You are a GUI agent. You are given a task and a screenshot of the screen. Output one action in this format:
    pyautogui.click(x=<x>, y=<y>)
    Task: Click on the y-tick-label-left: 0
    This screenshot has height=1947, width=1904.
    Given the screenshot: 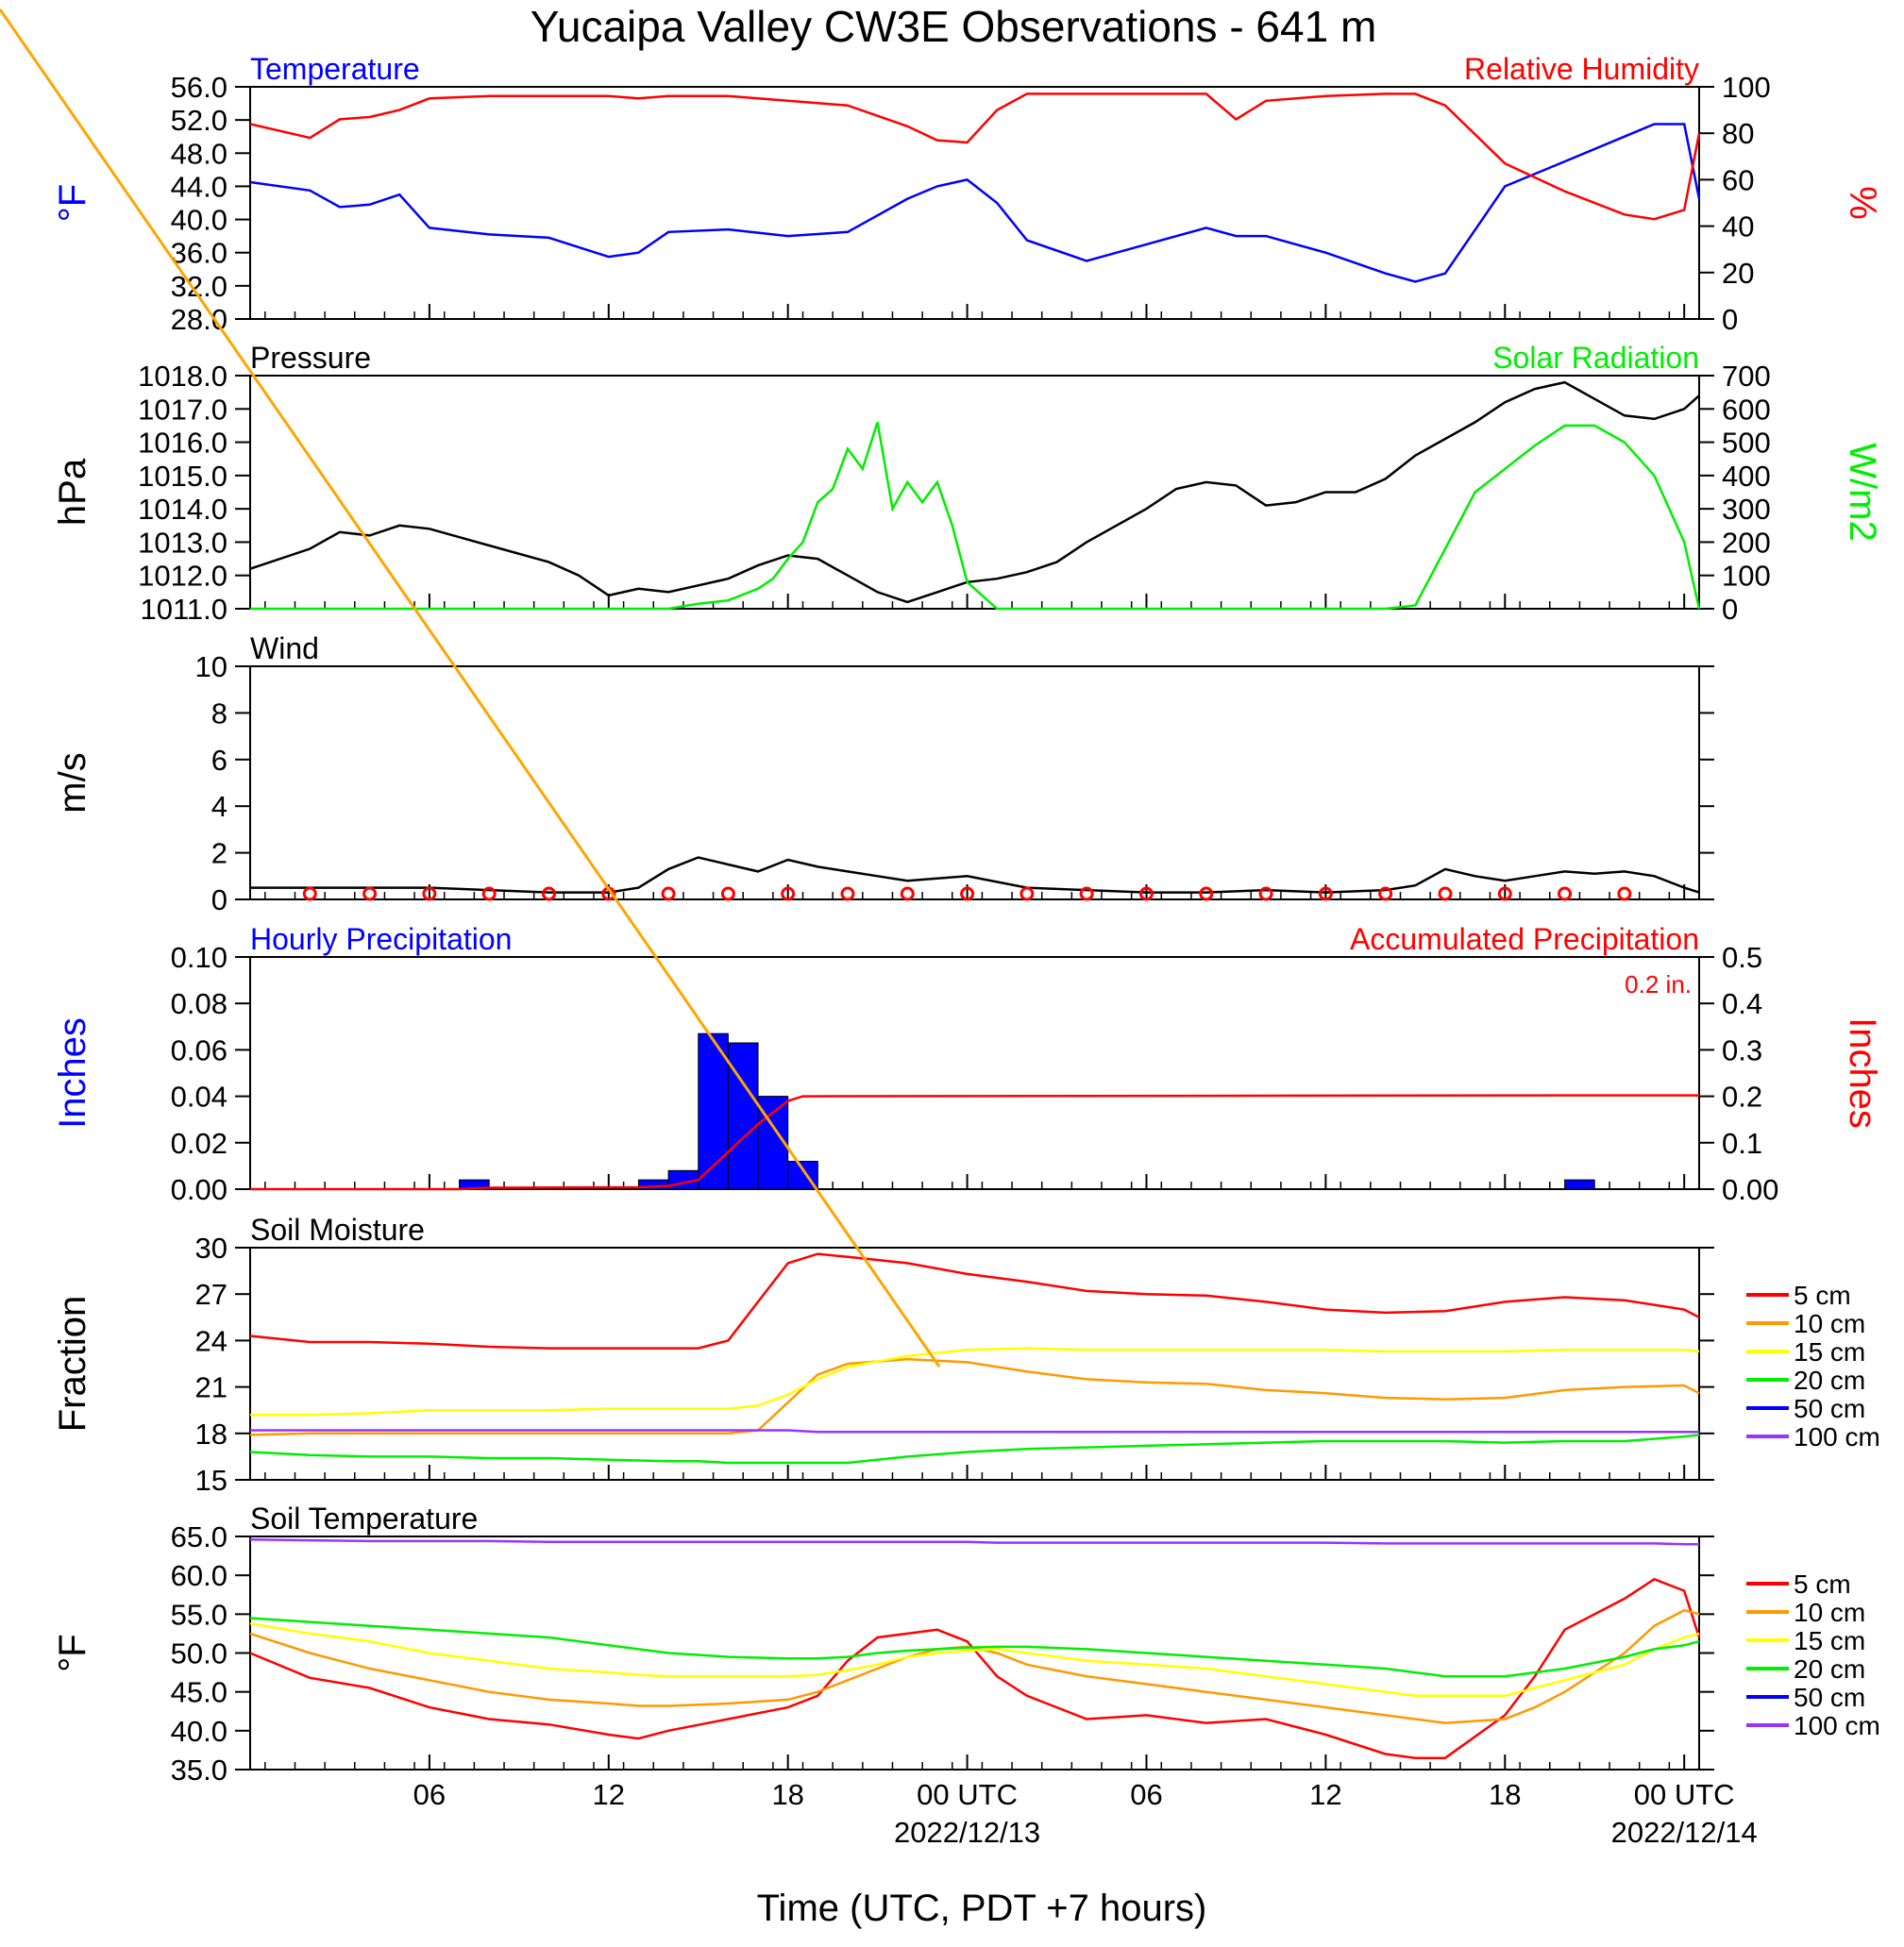 What is the action you would take?
    pyautogui.click(x=219, y=900)
    